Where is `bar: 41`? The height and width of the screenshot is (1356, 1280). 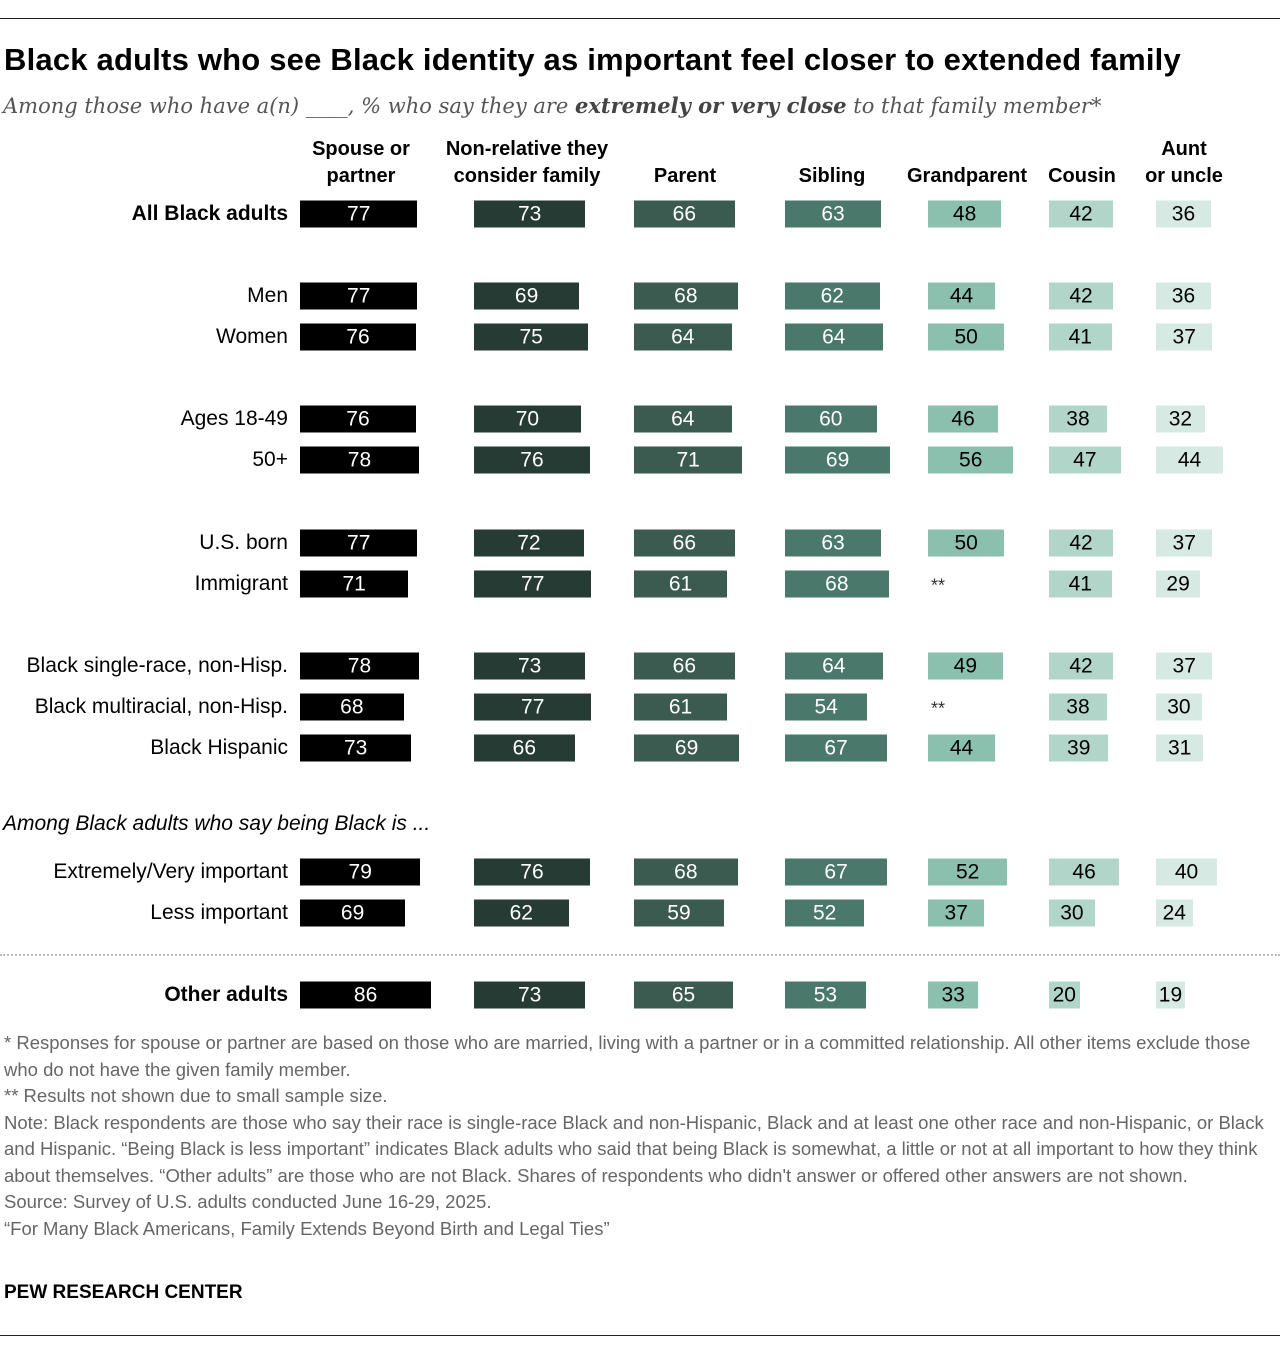 bar: 41 is located at coordinates (1080, 337).